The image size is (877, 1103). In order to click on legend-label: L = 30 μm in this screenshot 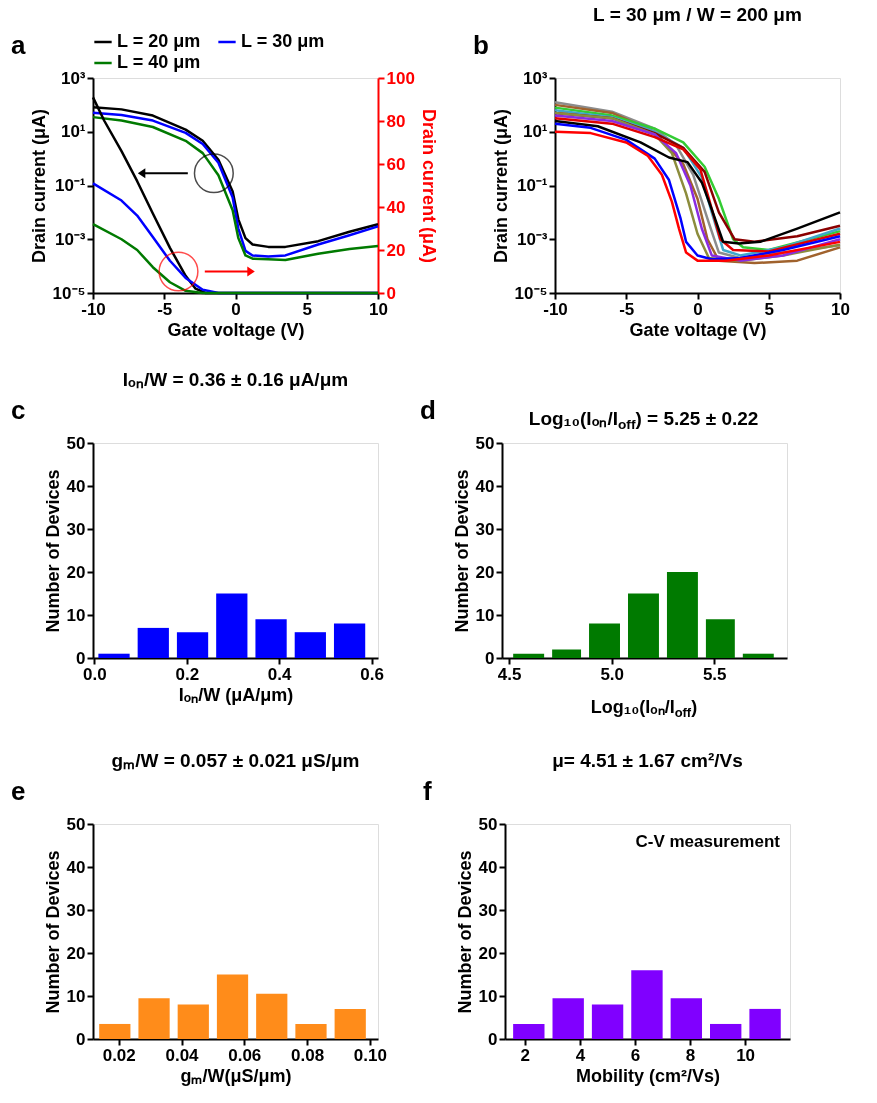, I will do `click(283, 41)`.